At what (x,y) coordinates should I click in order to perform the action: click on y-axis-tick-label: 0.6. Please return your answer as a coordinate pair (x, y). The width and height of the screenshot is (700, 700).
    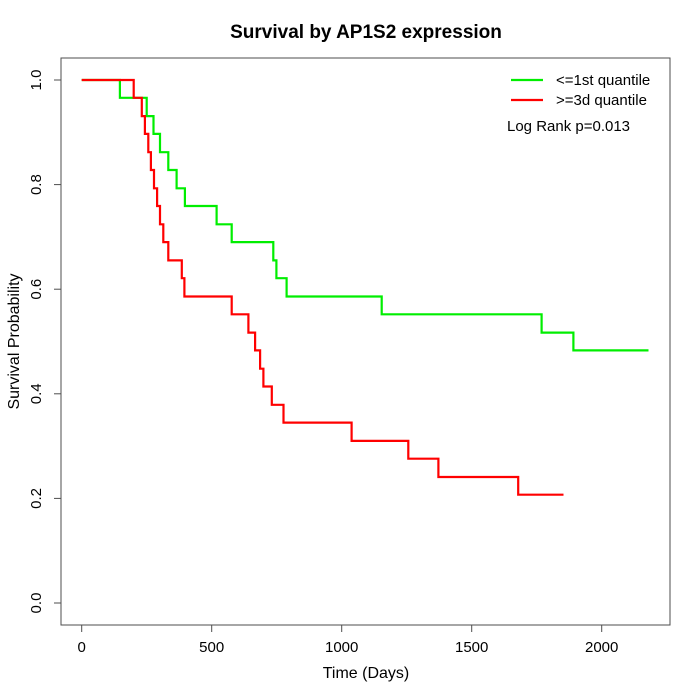
    Looking at the image, I should click on (36, 289).